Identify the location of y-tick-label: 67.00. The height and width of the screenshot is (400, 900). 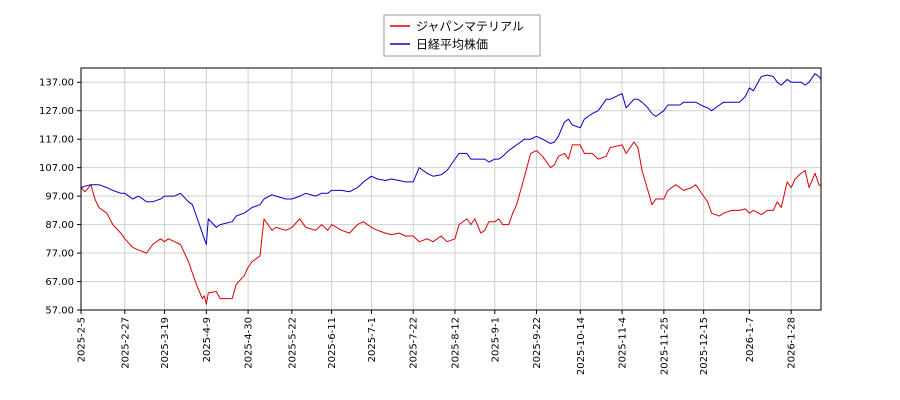
(59, 282).